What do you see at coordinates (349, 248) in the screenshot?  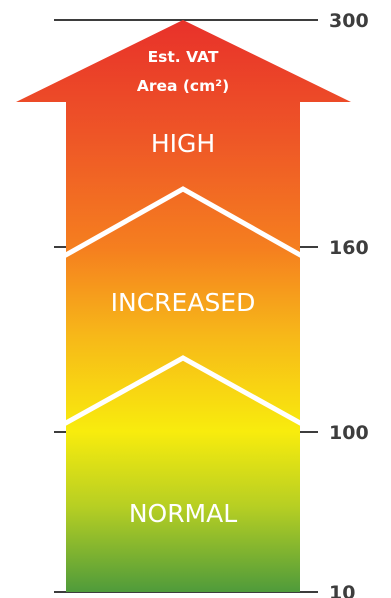 I see `tick-label-160: 160` at bounding box center [349, 248].